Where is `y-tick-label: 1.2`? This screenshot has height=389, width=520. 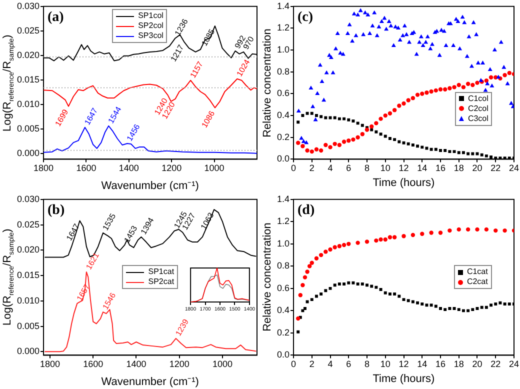
y-tick-label: 1.2 is located at coordinates (283, 221).